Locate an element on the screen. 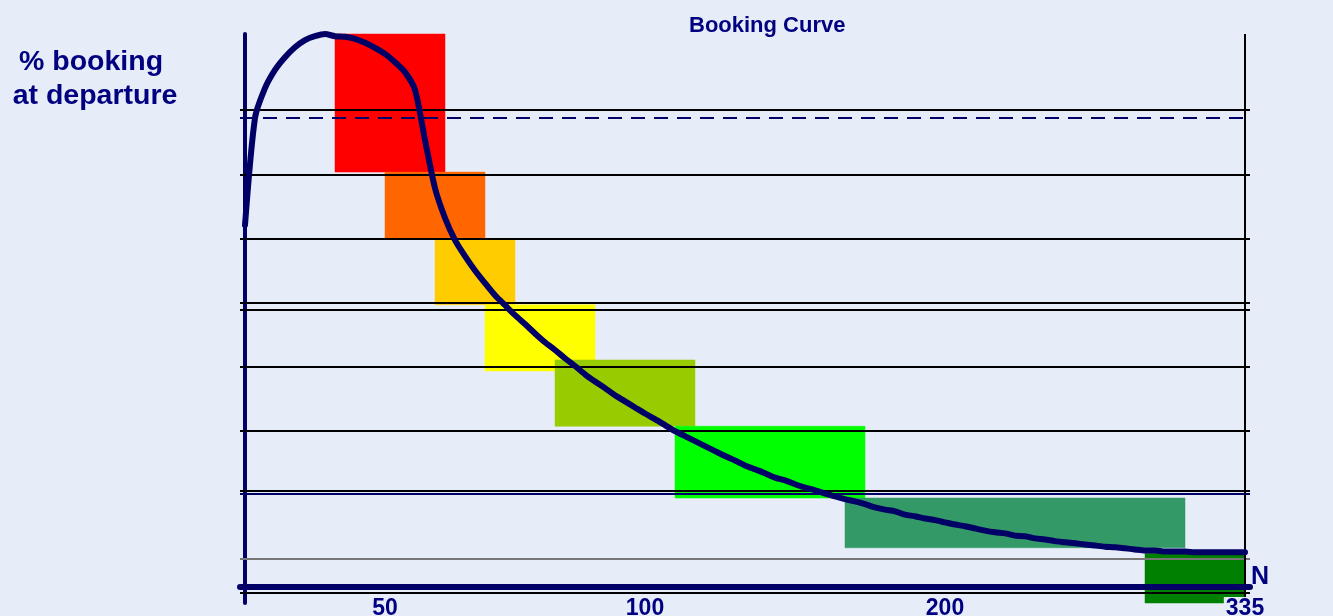 This screenshot has width=1333, height=616. x-tick-label: 335 is located at coordinates (1245, 605).